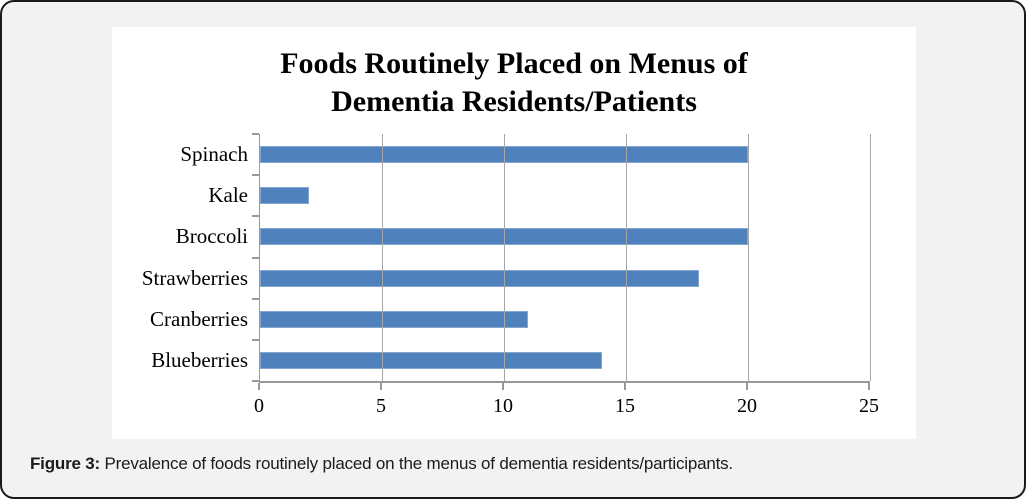  Describe the element at coordinates (194, 277) in the screenshot. I see `category-label-strawberries: Strawberries` at that location.